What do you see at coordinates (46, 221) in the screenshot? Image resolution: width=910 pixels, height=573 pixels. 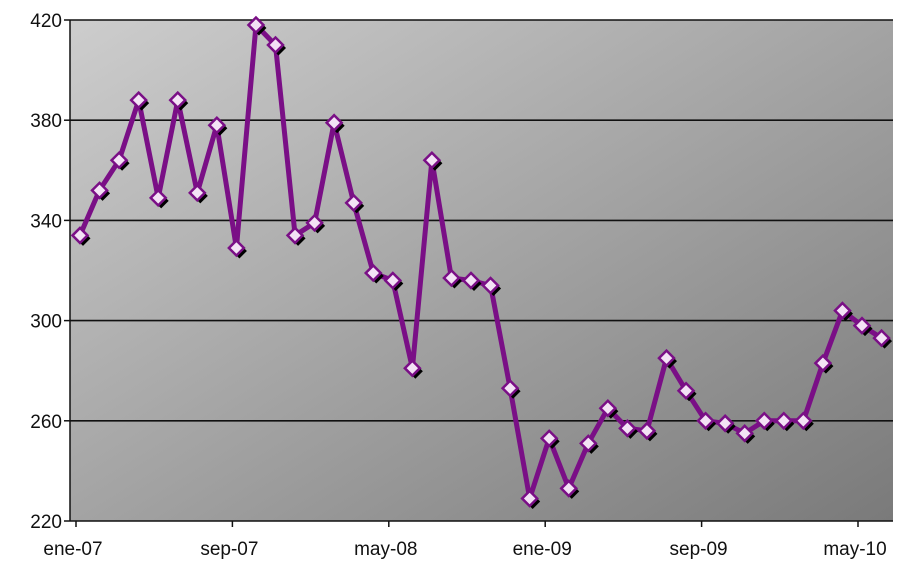 I see `y-tick-label: 340` at bounding box center [46, 221].